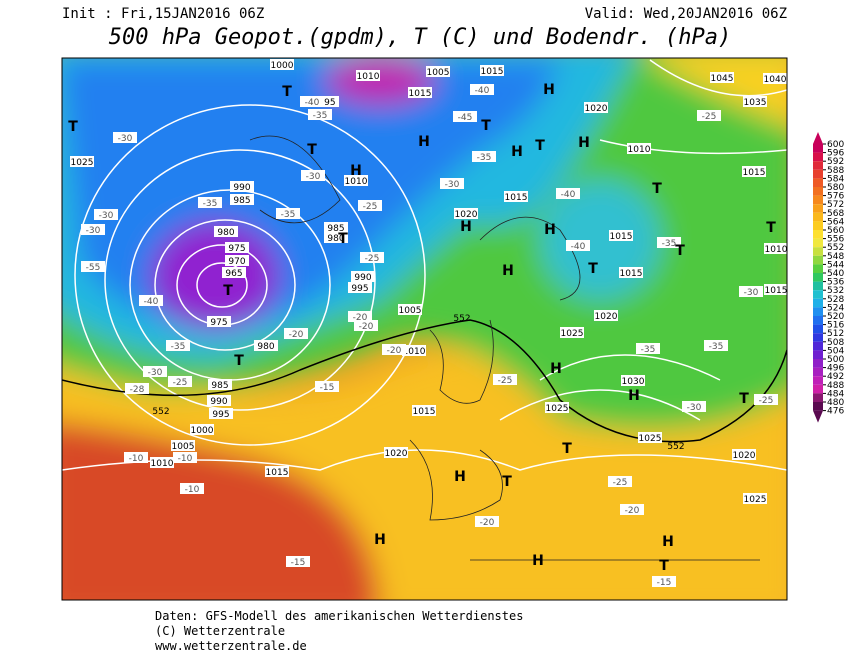 The height and width of the screenshot is (657, 850). Describe the element at coordinates (835, 222) in the screenshot. I see `colorbar-tick-label: 564` at that location.